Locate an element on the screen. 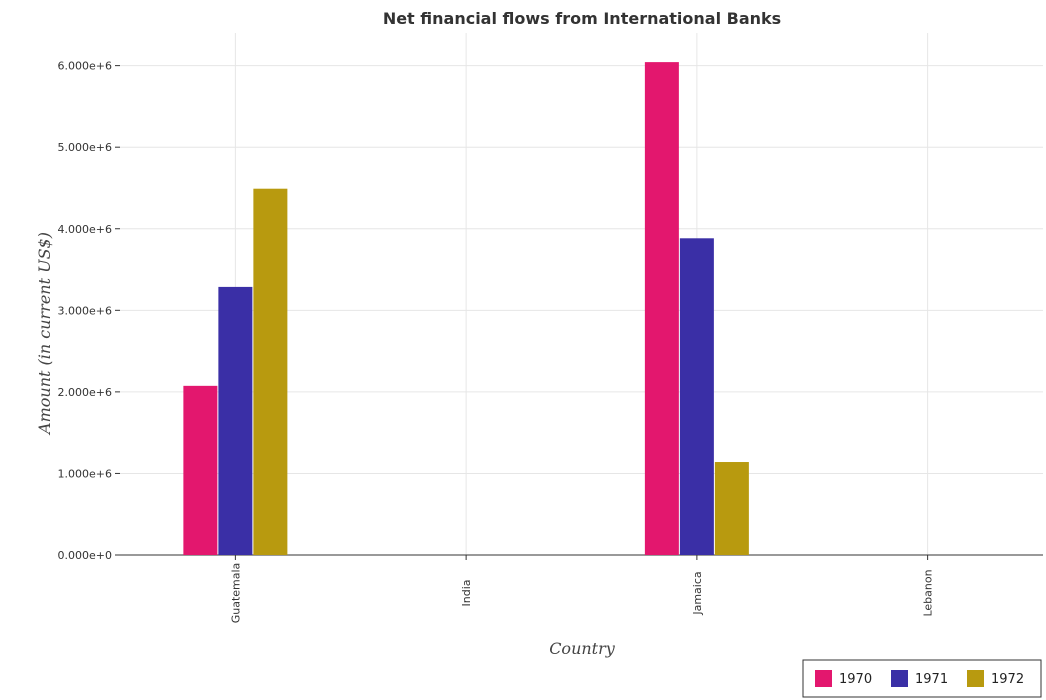 The width and height of the screenshot is (1046, 700). y-tick-label: 3.000e+6 is located at coordinates (85, 310).